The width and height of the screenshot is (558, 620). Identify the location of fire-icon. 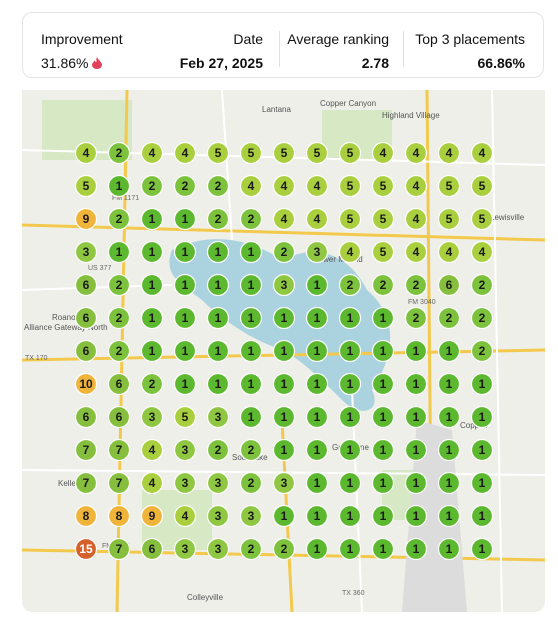
(97, 63).